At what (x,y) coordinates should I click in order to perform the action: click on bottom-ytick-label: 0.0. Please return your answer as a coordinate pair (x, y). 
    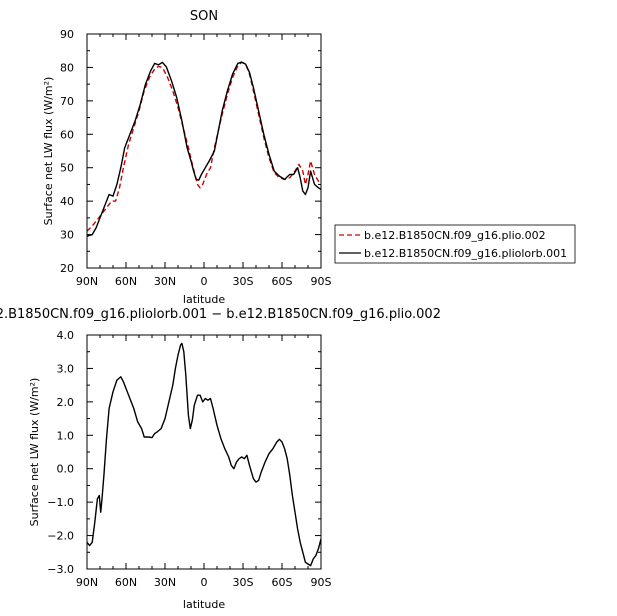
    Looking at the image, I should click on (66, 469).